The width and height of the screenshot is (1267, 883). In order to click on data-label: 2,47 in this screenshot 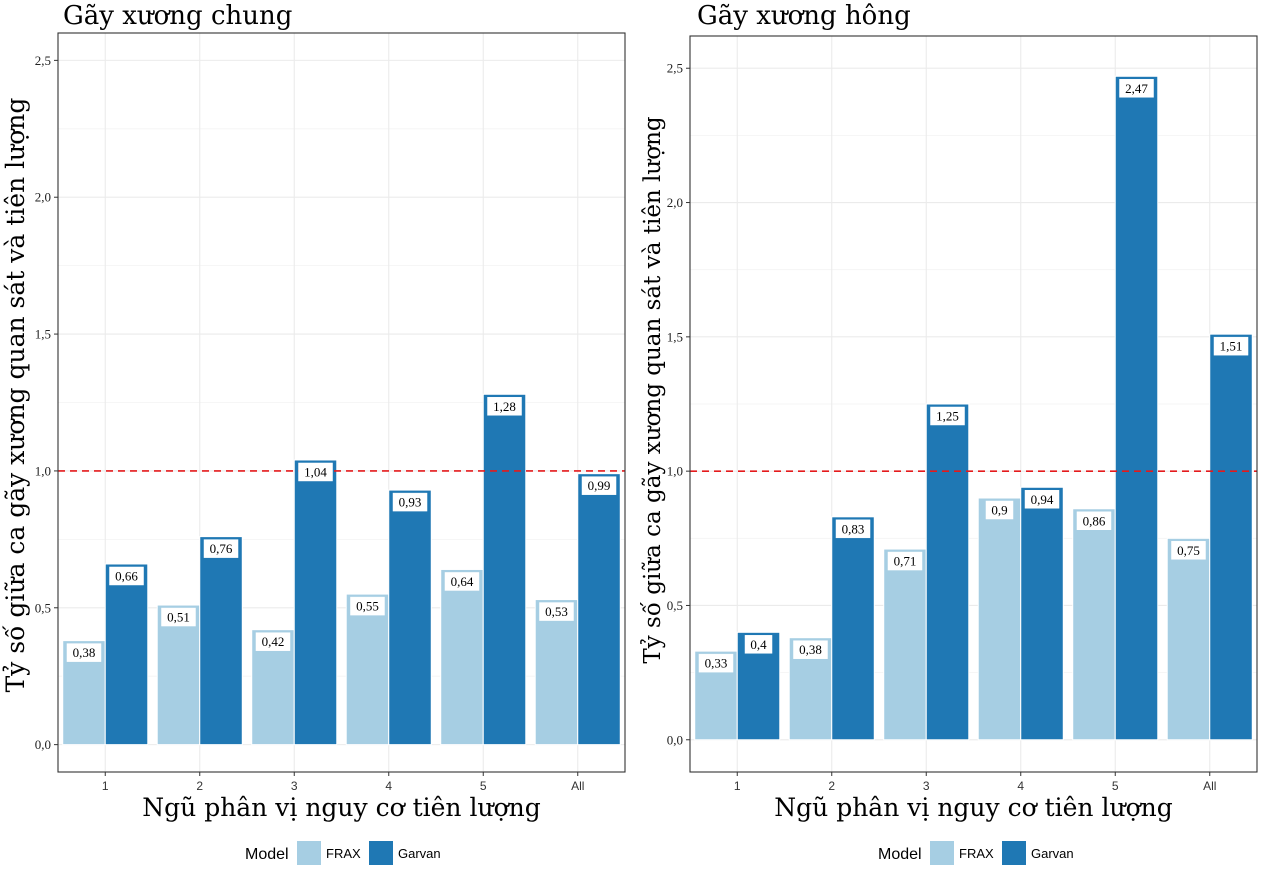, I will do `click(1136, 88)`.